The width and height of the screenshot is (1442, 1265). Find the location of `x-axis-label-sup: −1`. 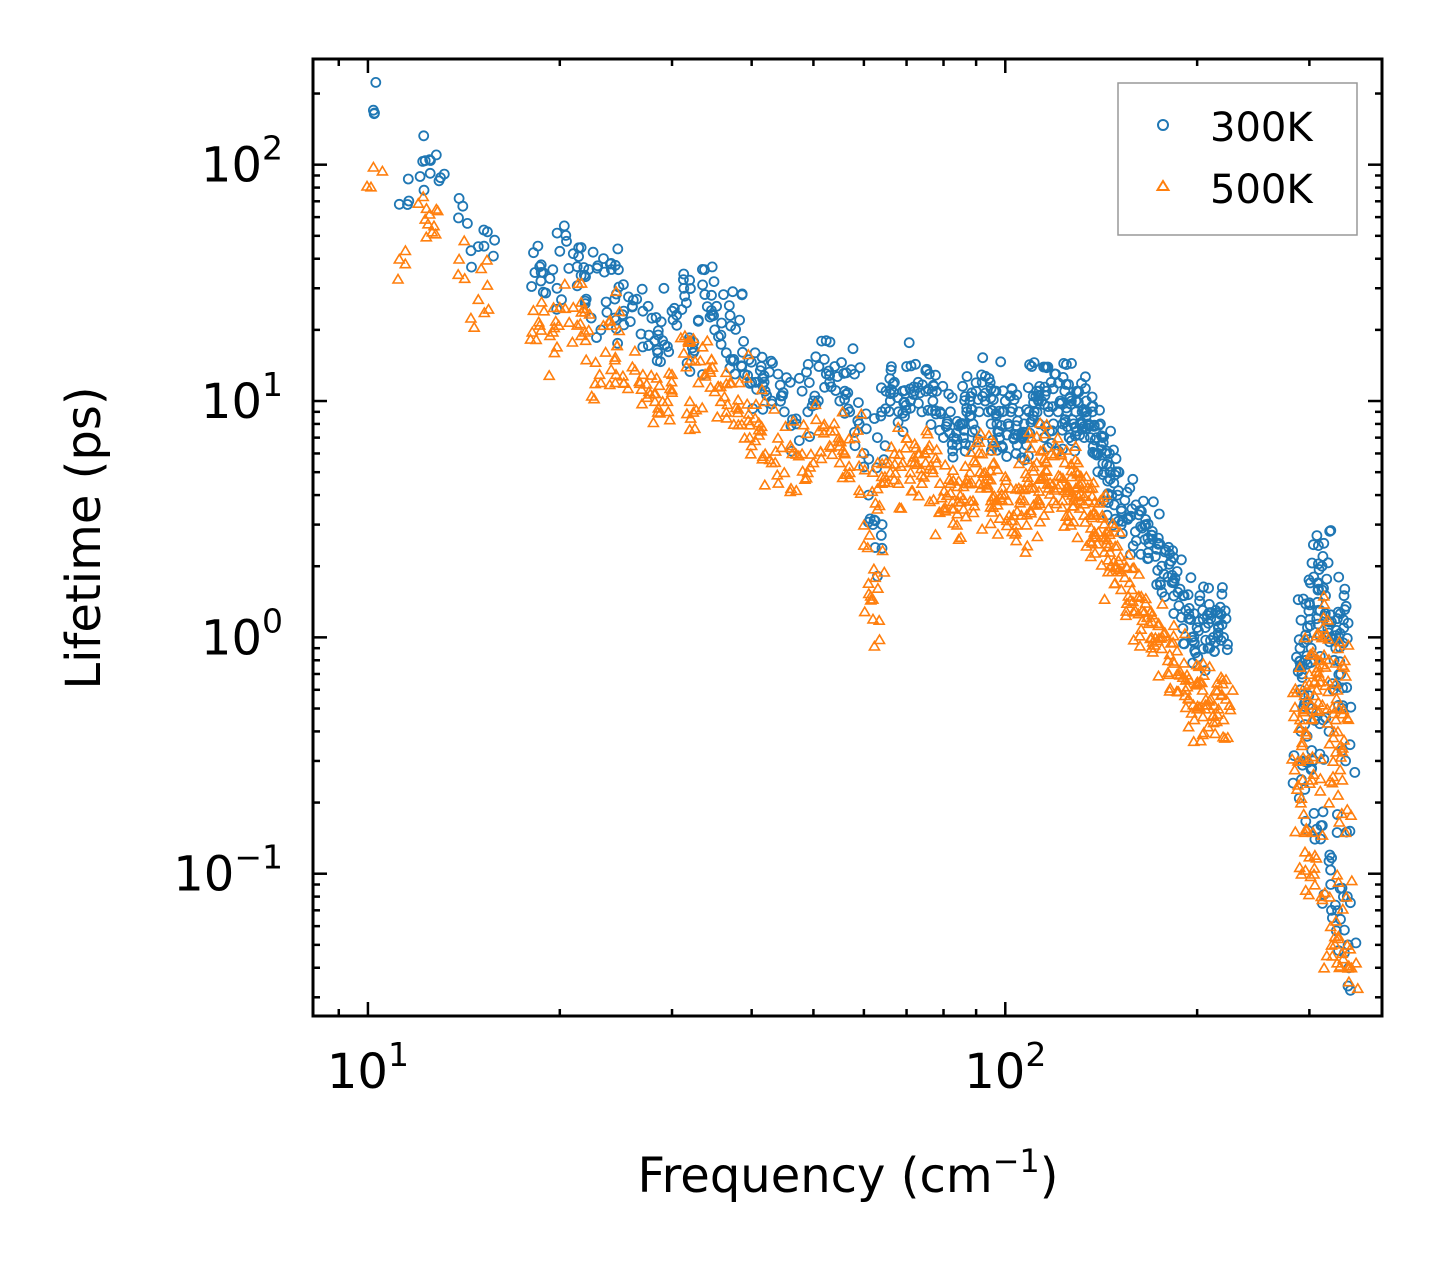

x-axis-label-sup: −1 is located at coordinates (1016, 1161).